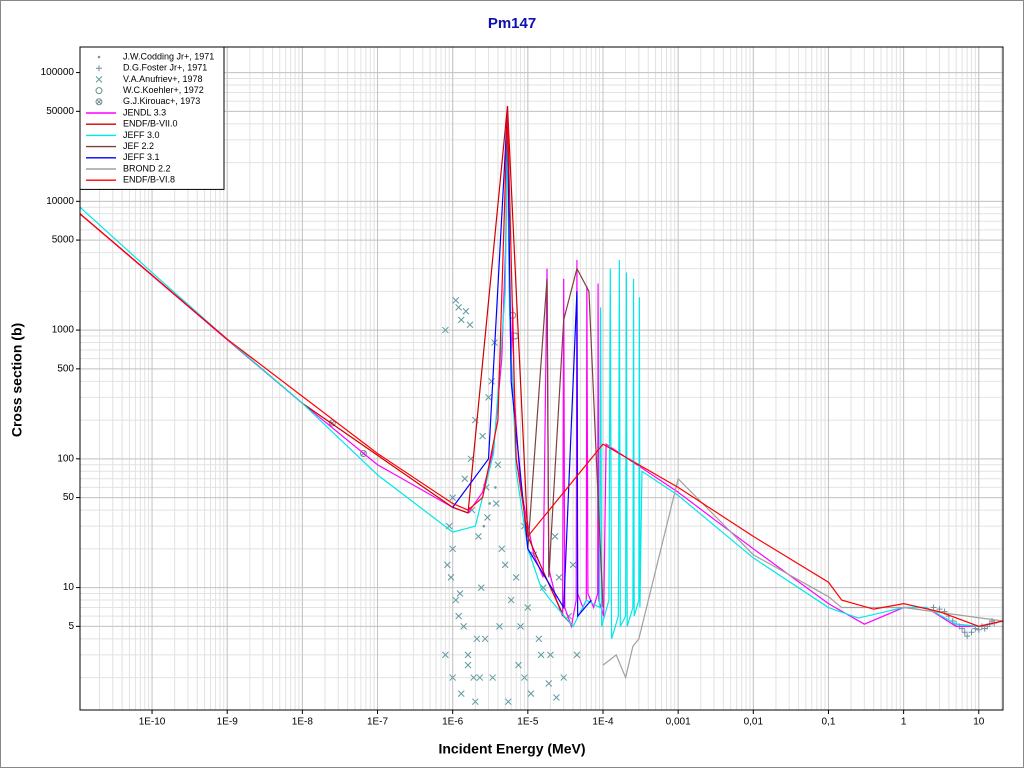  I want to click on y-tick-label: 100, so click(65, 458).